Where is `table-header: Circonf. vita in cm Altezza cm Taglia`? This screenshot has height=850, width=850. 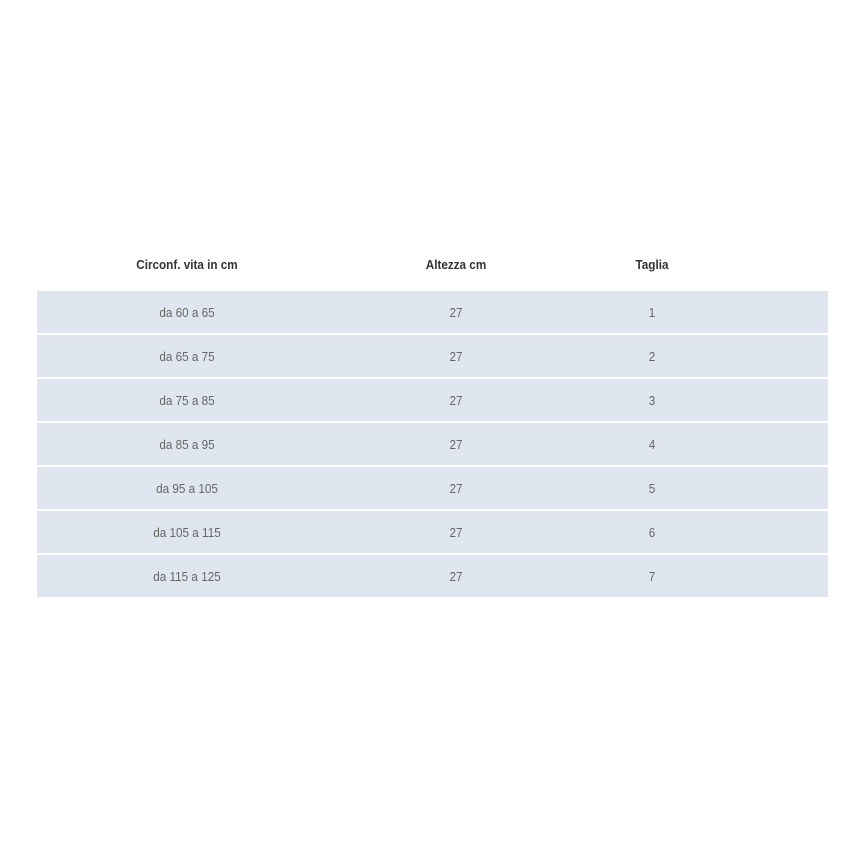
table-header: Circonf. vita in cm Altezza cm Taglia is located at coordinates (432, 270).